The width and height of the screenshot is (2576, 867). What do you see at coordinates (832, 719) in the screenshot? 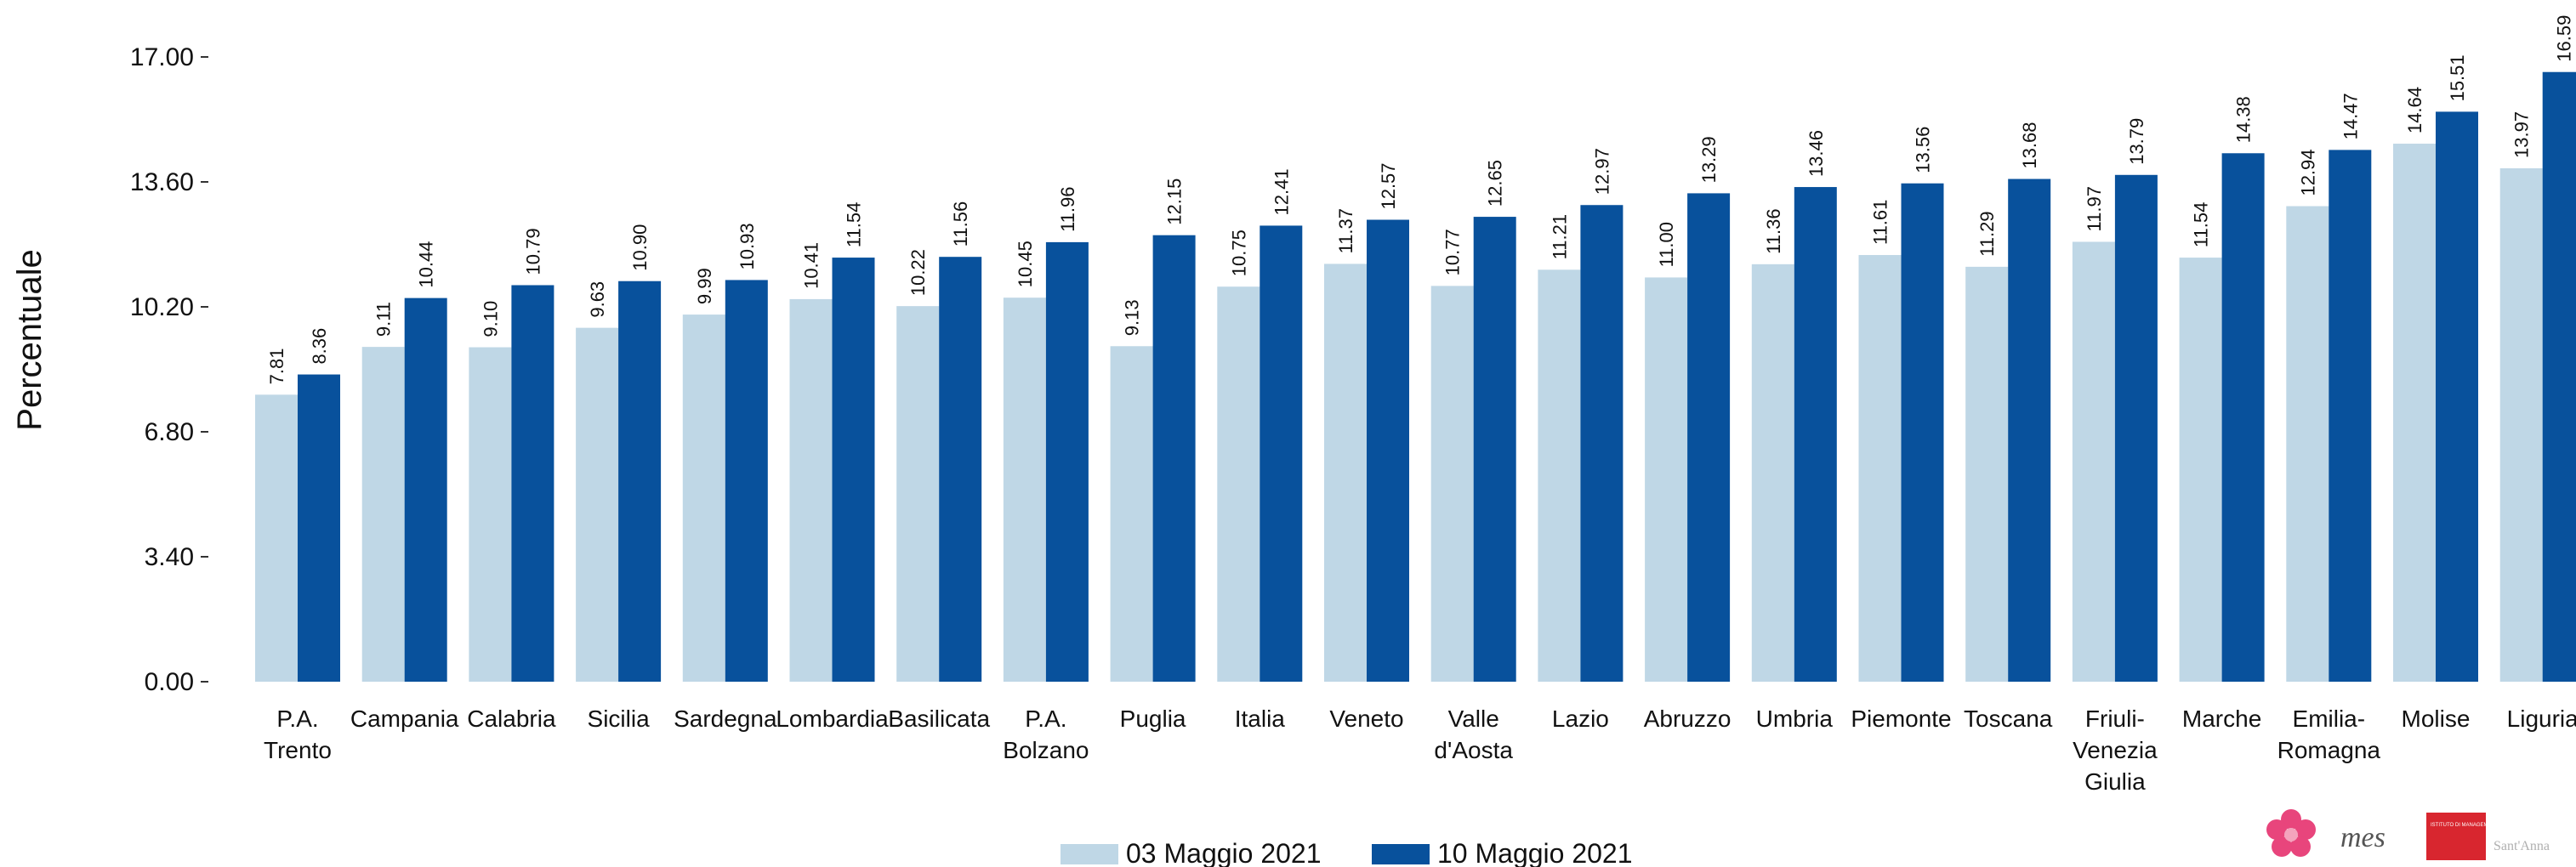
I see `category-label: Lombardia` at bounding box center [832, 719].